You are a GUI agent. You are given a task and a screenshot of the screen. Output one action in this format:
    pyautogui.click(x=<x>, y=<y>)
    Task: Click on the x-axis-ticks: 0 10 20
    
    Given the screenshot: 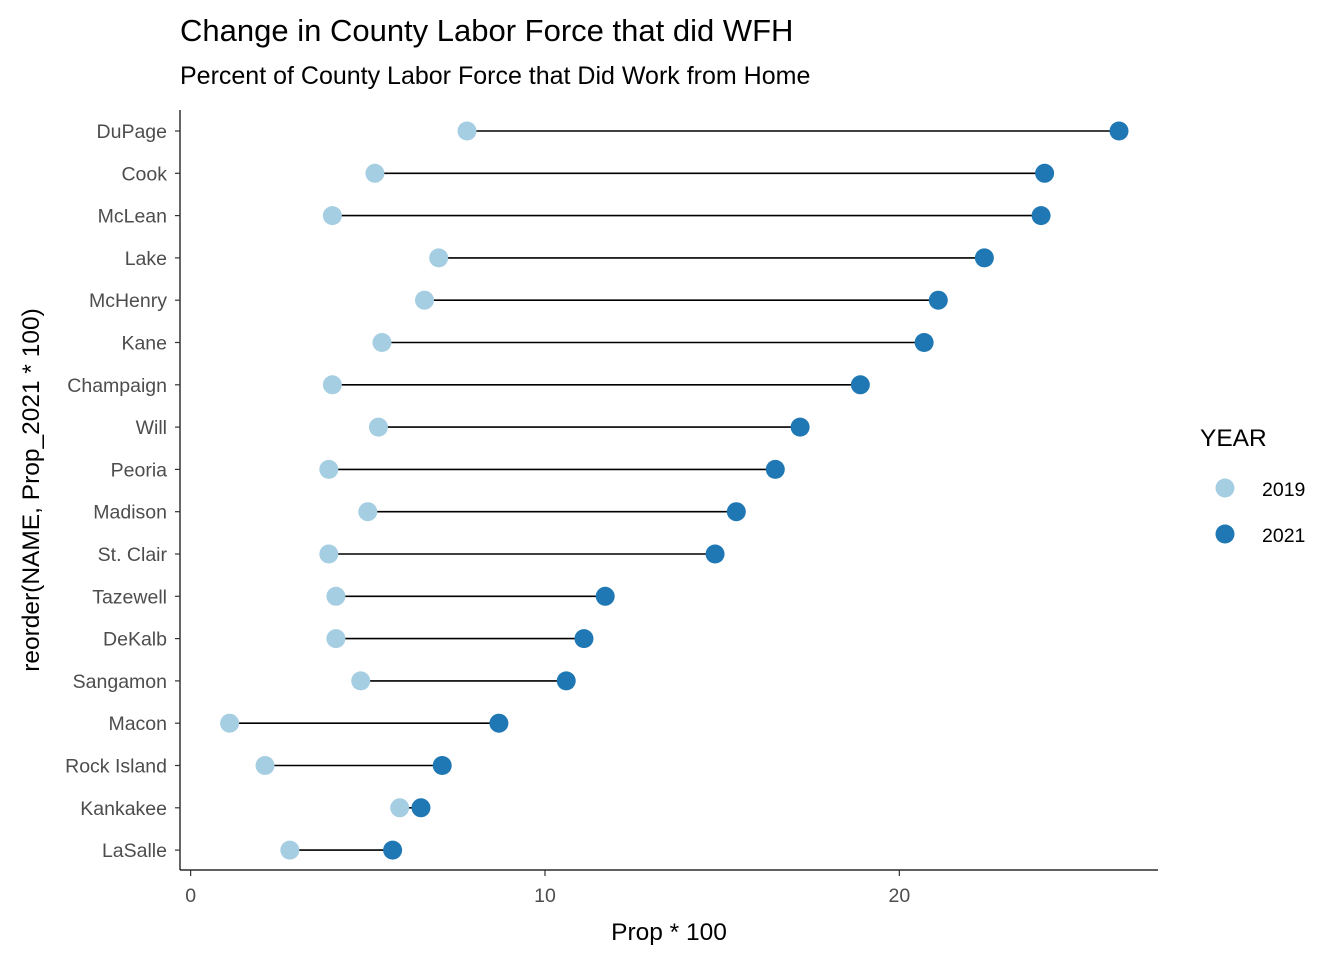 What is the action you would take?
    pyautogui.click(x=547, y=888)
    